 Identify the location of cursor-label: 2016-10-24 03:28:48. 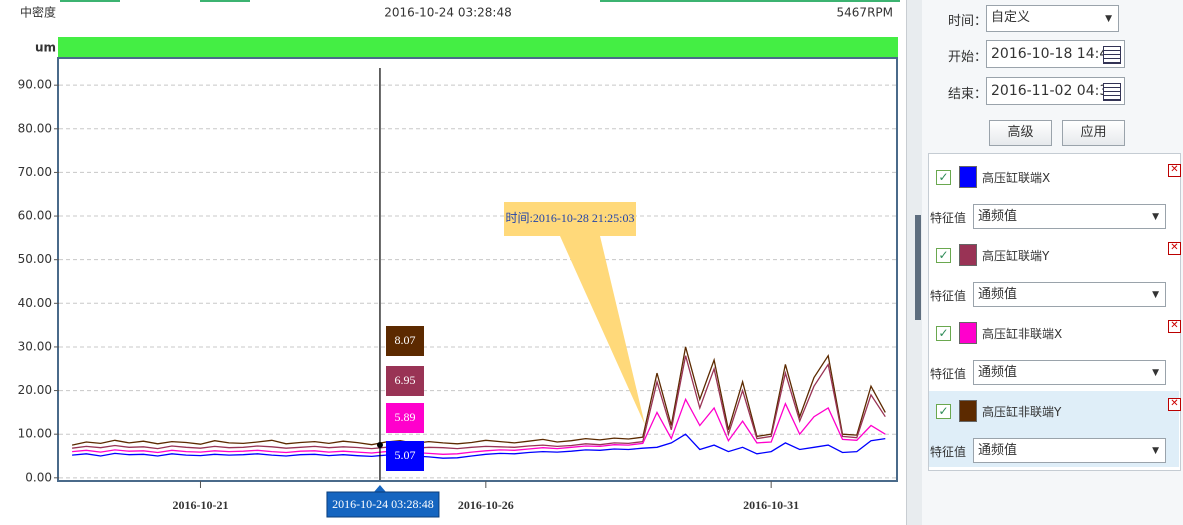
(383, 504).